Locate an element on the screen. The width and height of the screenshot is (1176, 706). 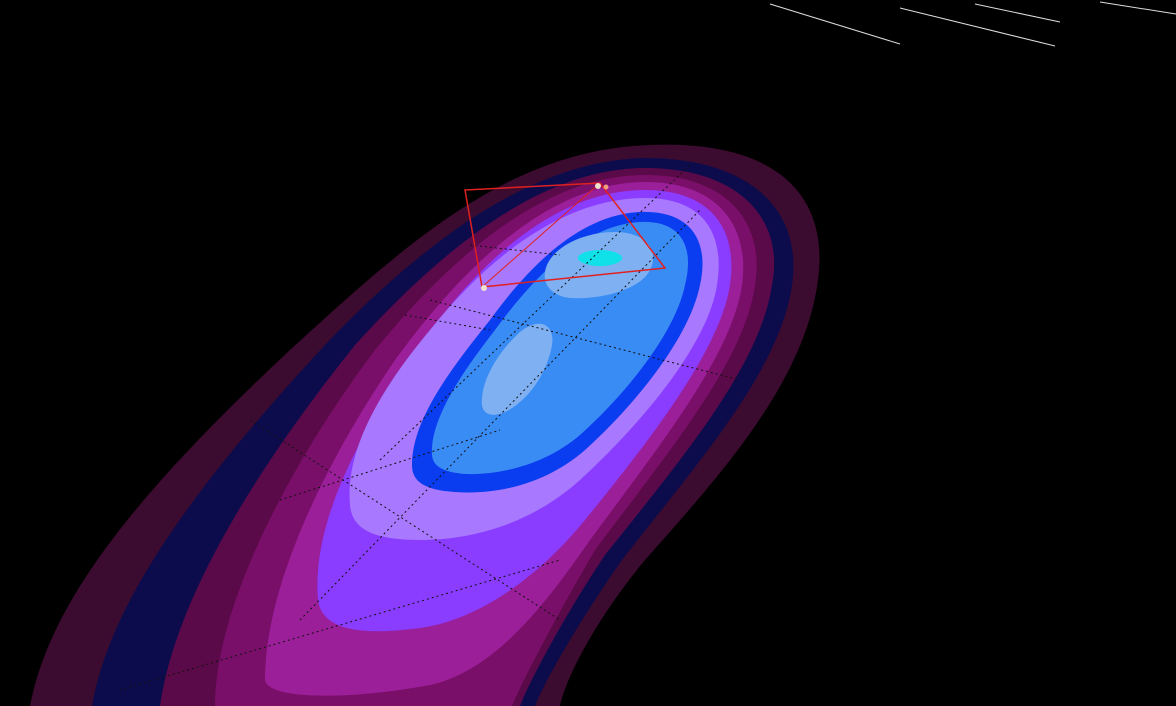
selection-frame is located at coordinates (565, 235).